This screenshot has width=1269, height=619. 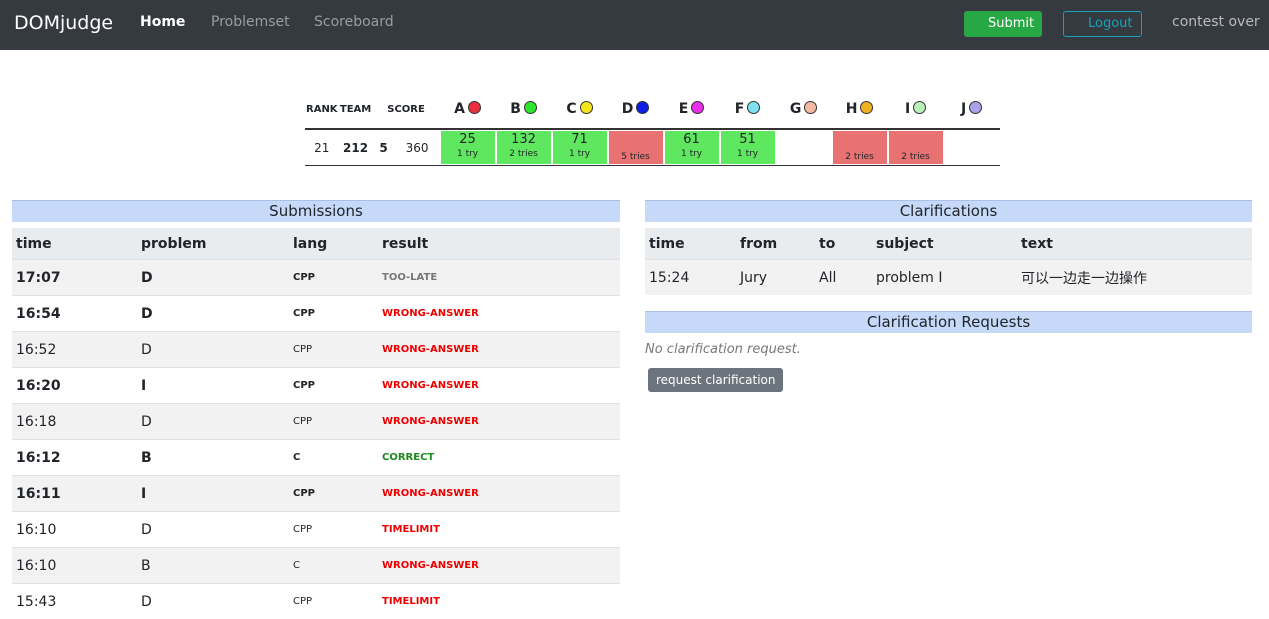 I want to click on nav-link: Problemset, so click(x=250, y=22).